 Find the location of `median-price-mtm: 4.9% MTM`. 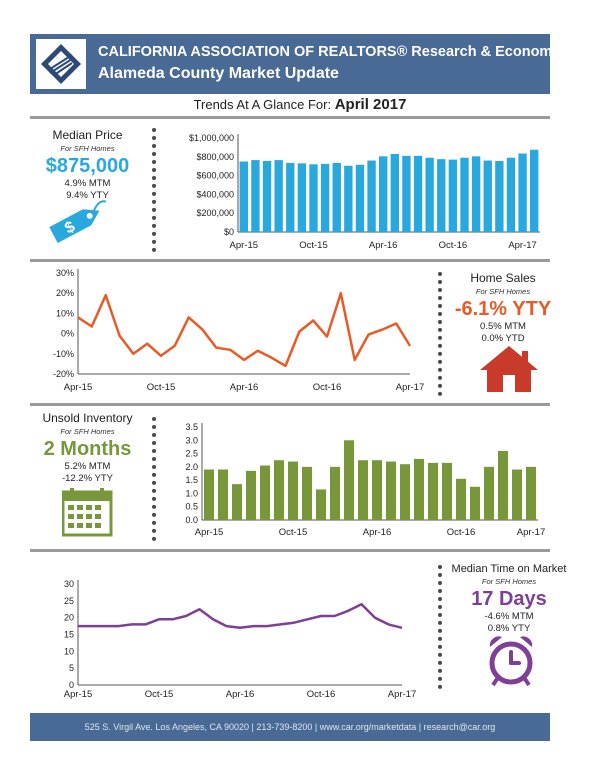

median-price-mtm: 4.9% MTM is located at coordinates (87, 183).